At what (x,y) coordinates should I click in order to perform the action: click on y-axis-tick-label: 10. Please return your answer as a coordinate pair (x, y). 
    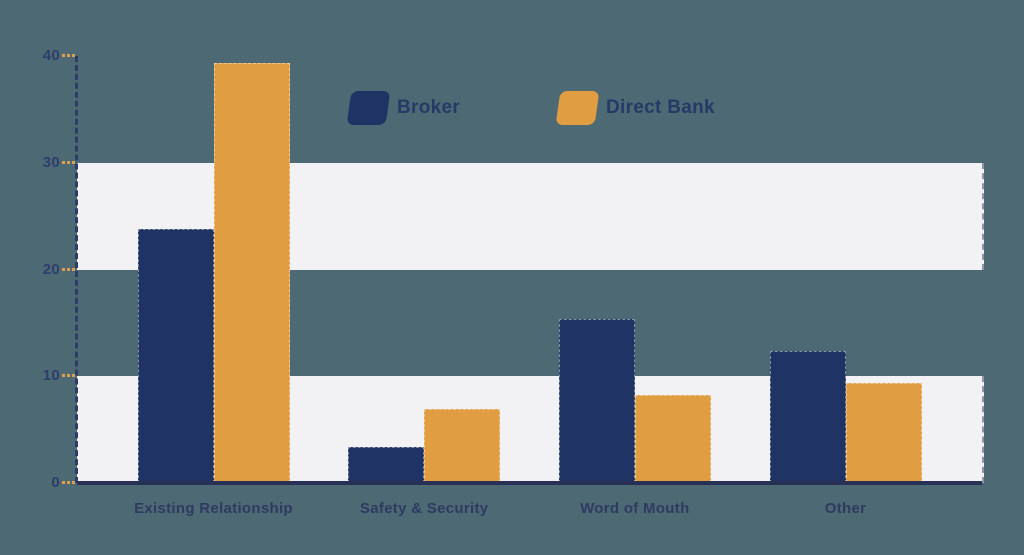
    Looking at the image, I should click on (51, 376).